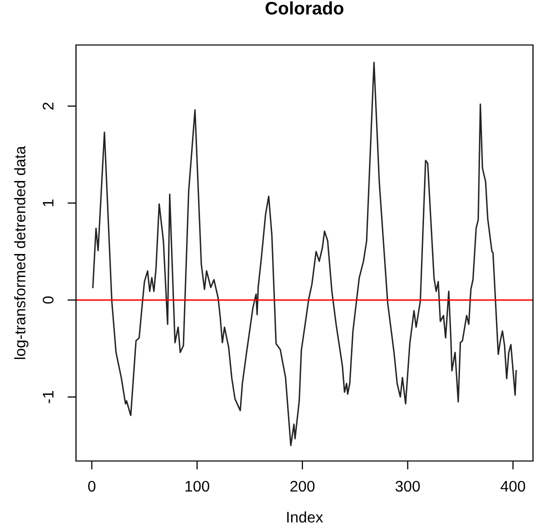 This screenshot has height=531, width=536. I want to click on x-tick-label: 400, so click(513, 486).